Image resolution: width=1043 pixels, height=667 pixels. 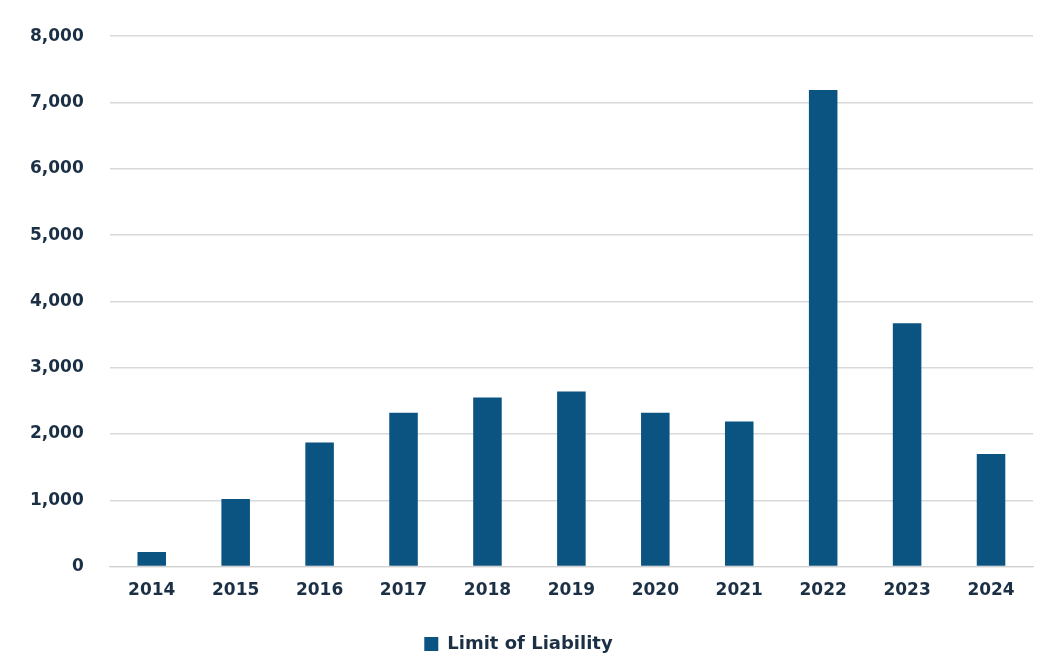 I want to click on y-tick-label: 7,000, so click(x=56, y=100).